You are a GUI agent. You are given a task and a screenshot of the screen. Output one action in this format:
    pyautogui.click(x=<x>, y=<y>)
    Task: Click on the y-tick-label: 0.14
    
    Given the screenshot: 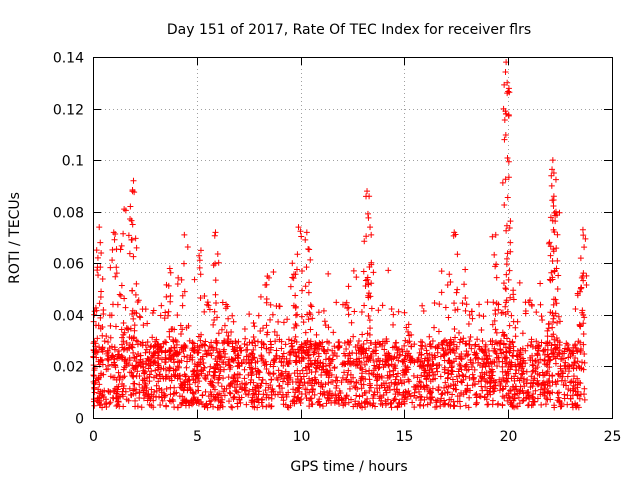 What is the action you would take?
    pyautogui.click(x=68, y=59)
    